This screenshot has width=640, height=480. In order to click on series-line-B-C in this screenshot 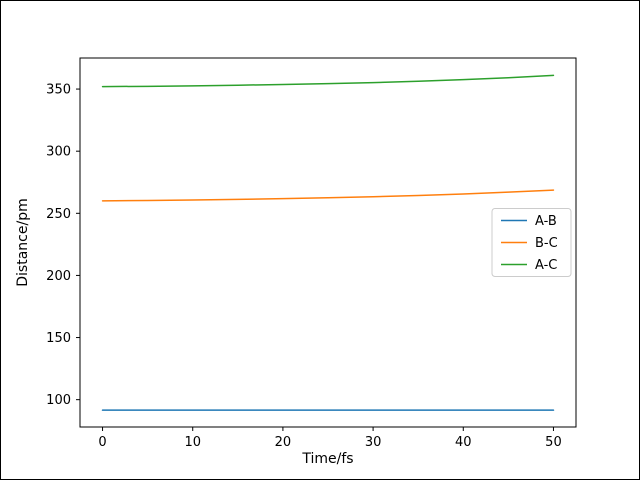, I will do `click(328, 195)`.